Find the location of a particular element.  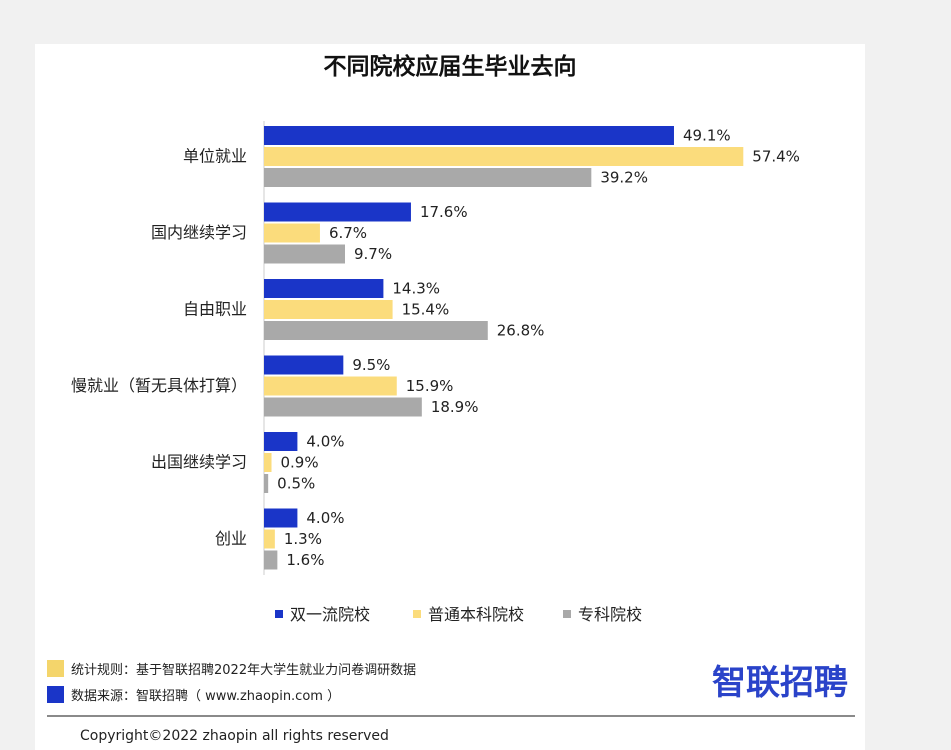

data-label: 17.6% is located at coordinates (444, 212).